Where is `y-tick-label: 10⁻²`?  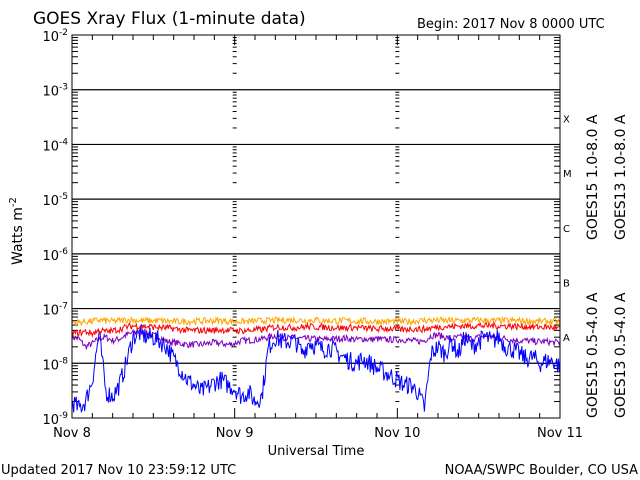 y-tick-label: 10⁻² is located at coordinates (55, 36).